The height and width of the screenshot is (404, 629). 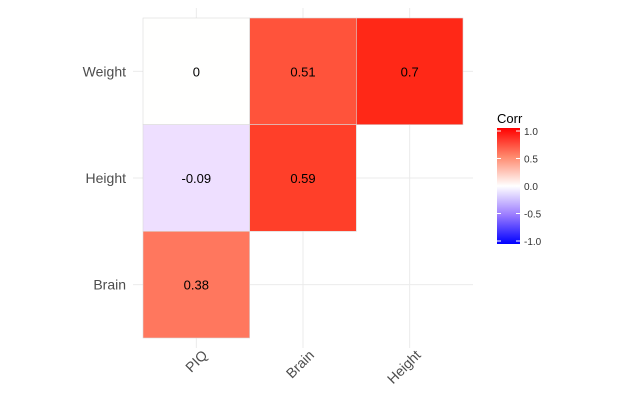 I want to click on cell-value-label: 0.51, so click(x=302, y=71).